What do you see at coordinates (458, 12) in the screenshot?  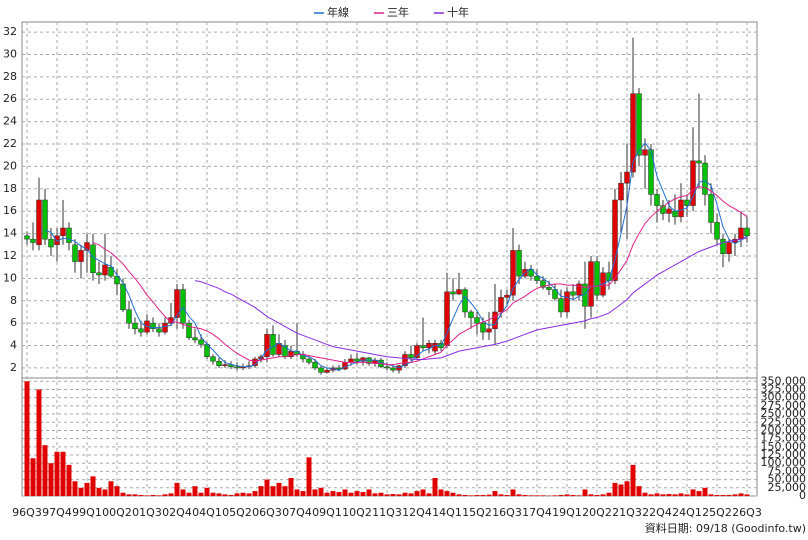 I see `legend-label: 十年` at bounding box center [458, 12].